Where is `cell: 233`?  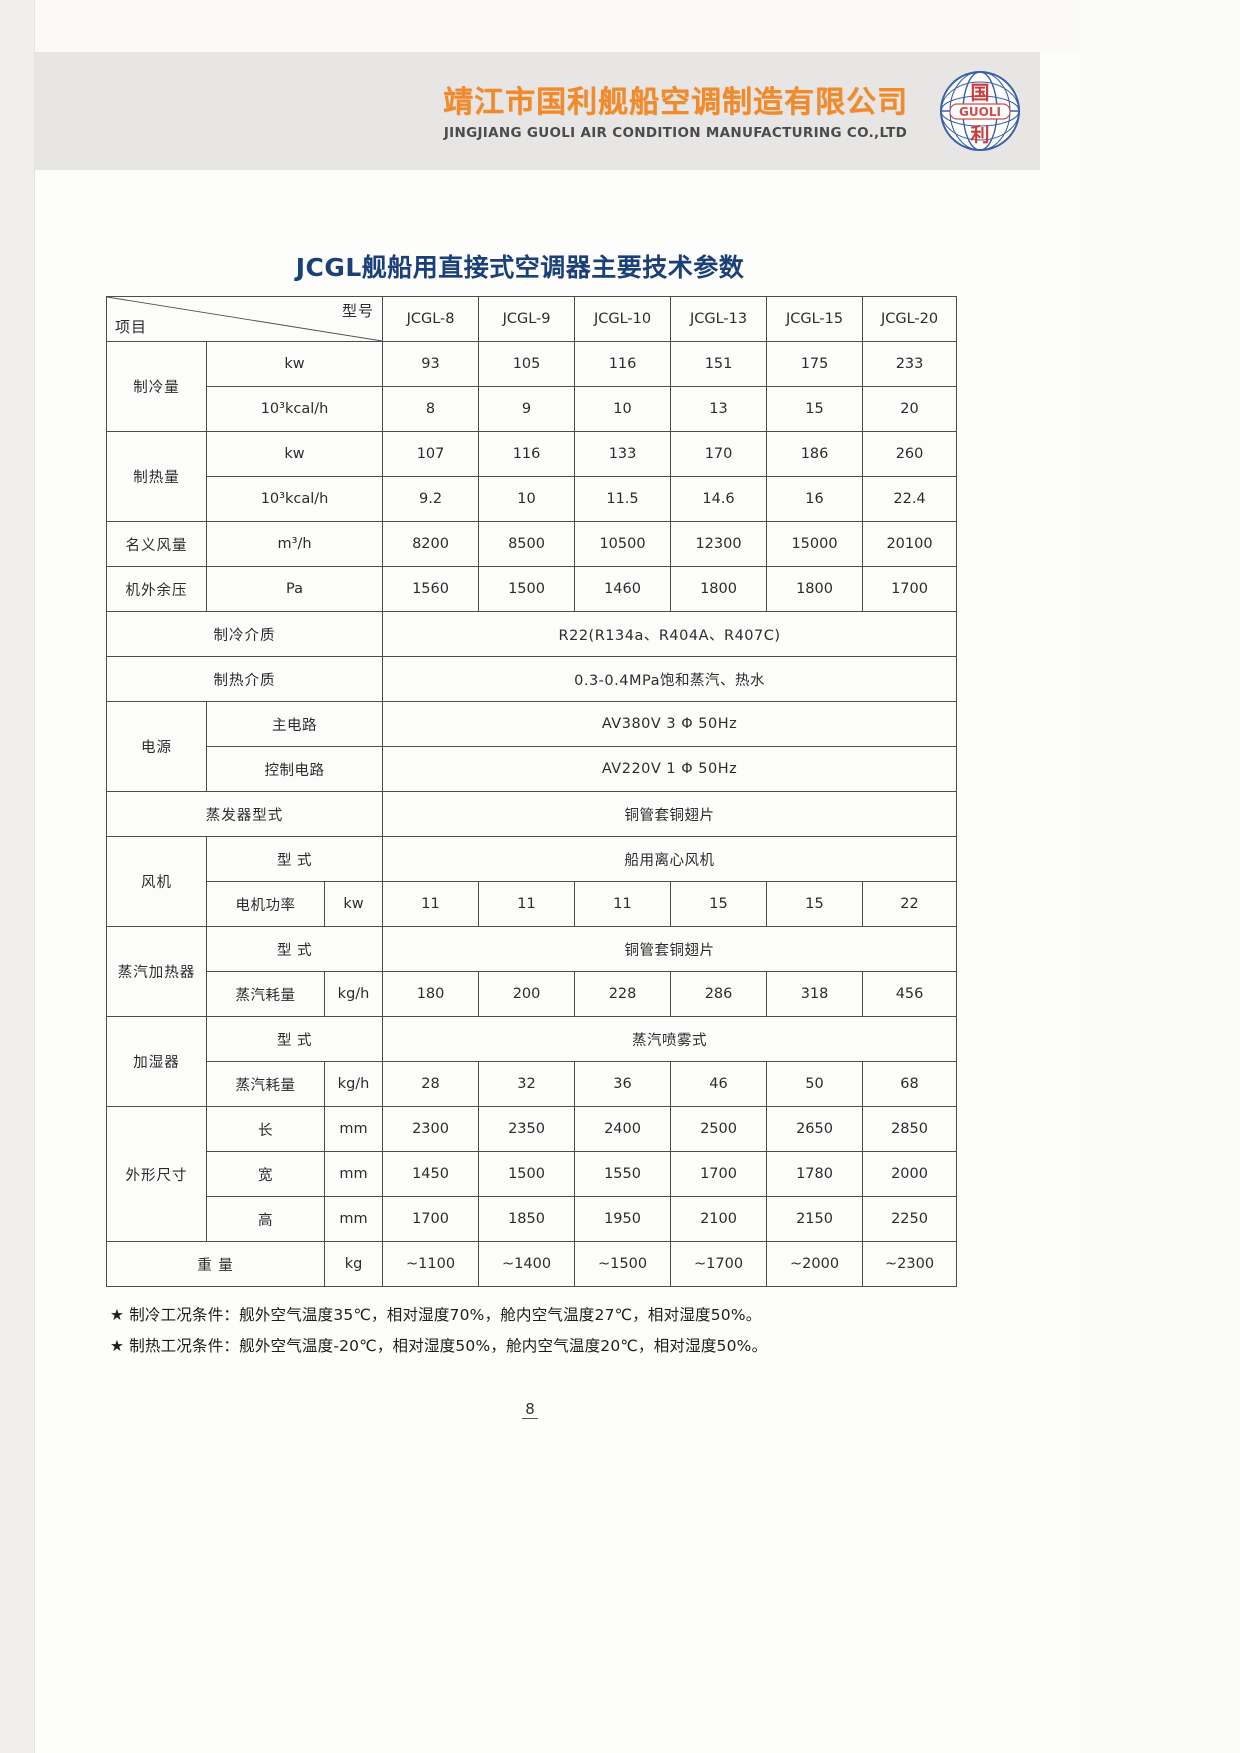 cell: 233 is located at coordinates (910, 364).